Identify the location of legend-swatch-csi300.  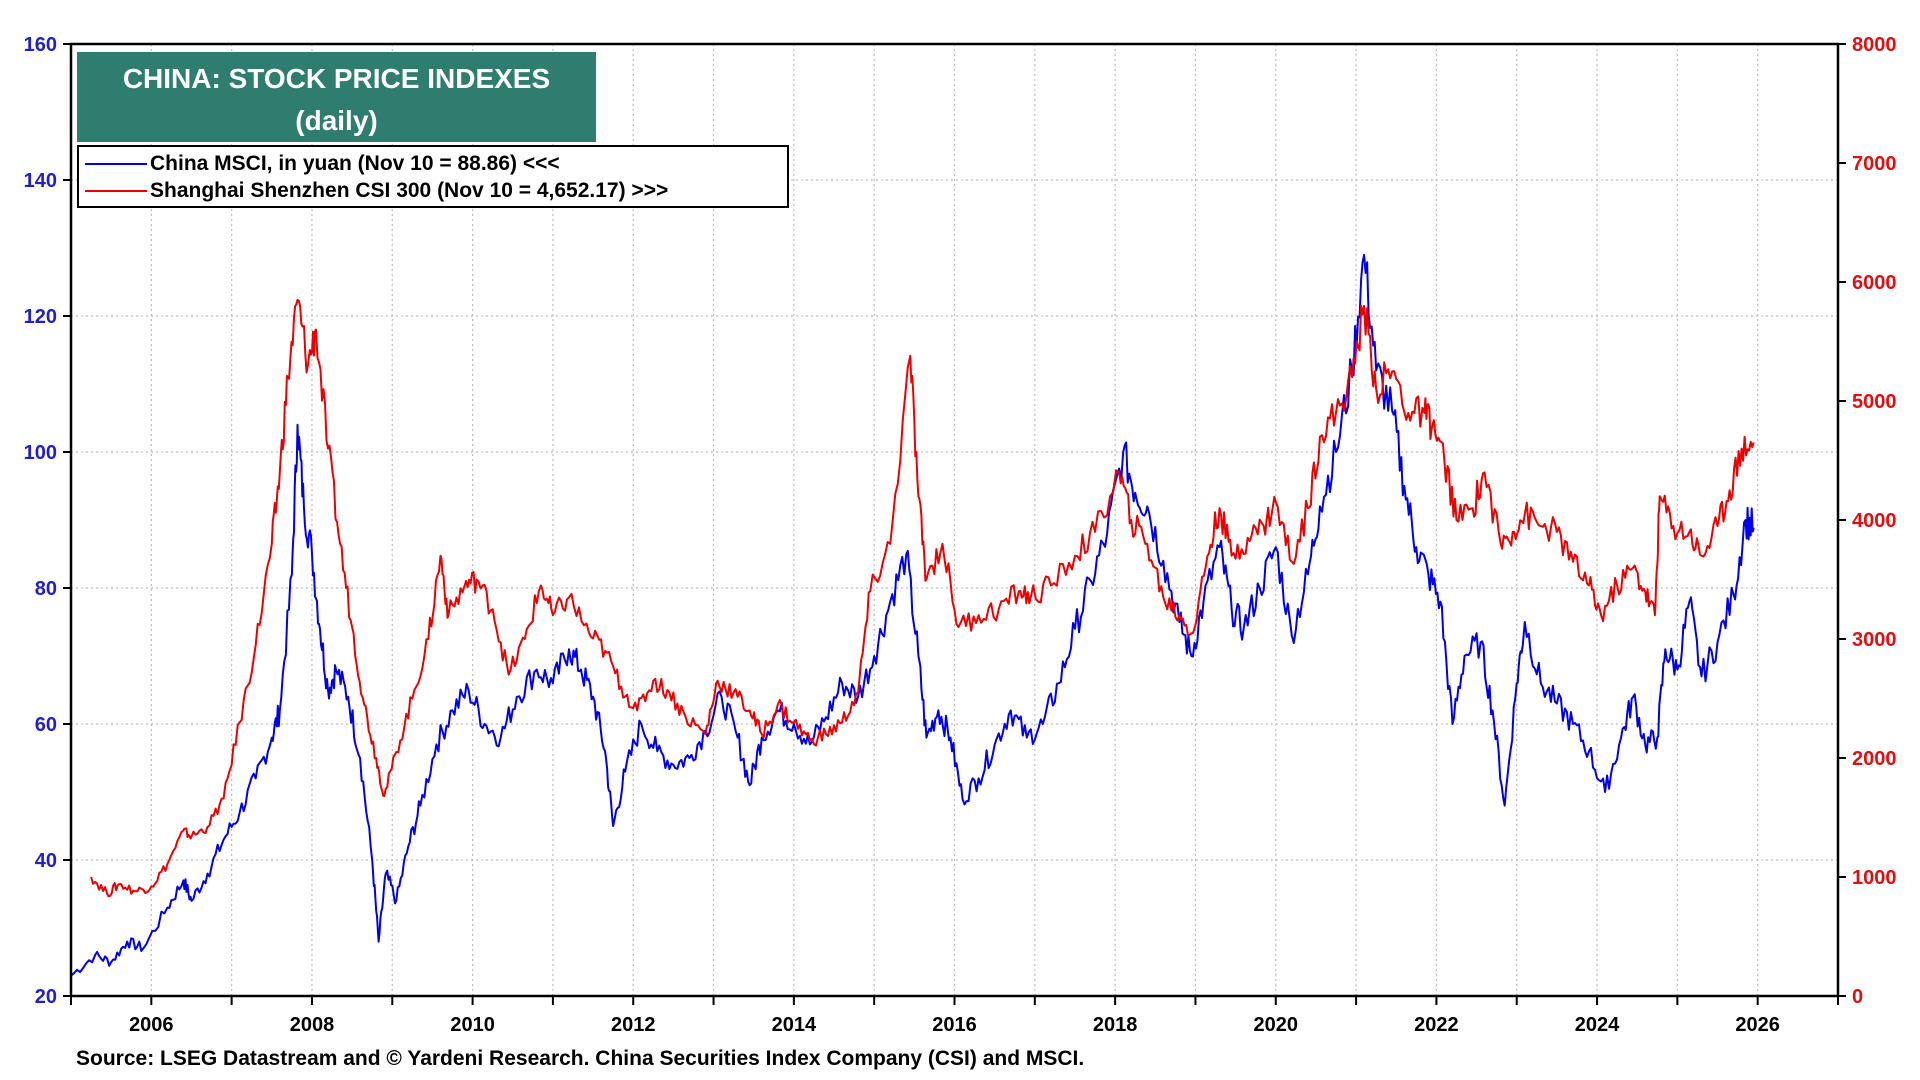
(116, 191).